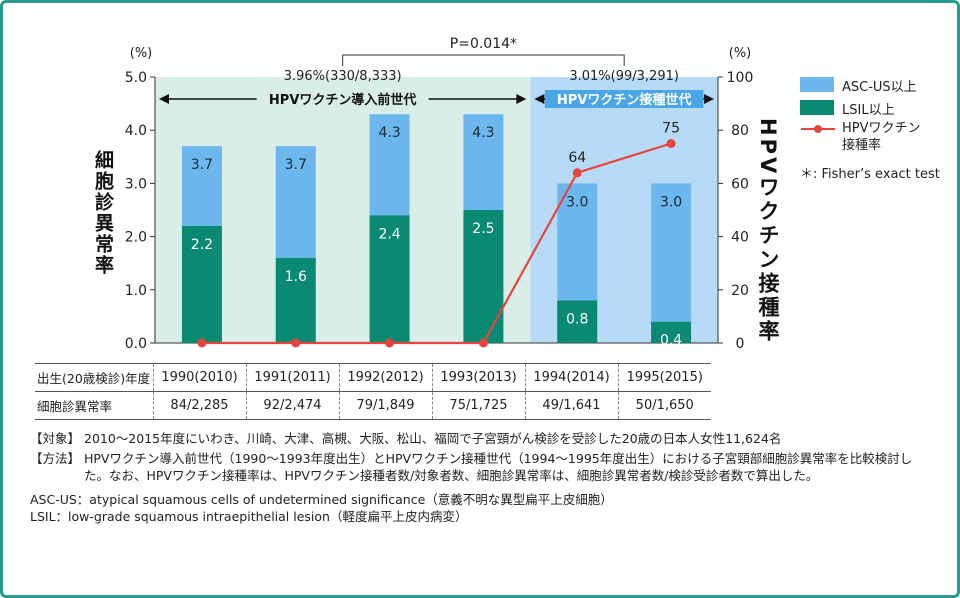  What do you see at coordinates (740, 78) in the screenshot?
I see `y2-tick-label: 100` at bounding box center [740, 78].